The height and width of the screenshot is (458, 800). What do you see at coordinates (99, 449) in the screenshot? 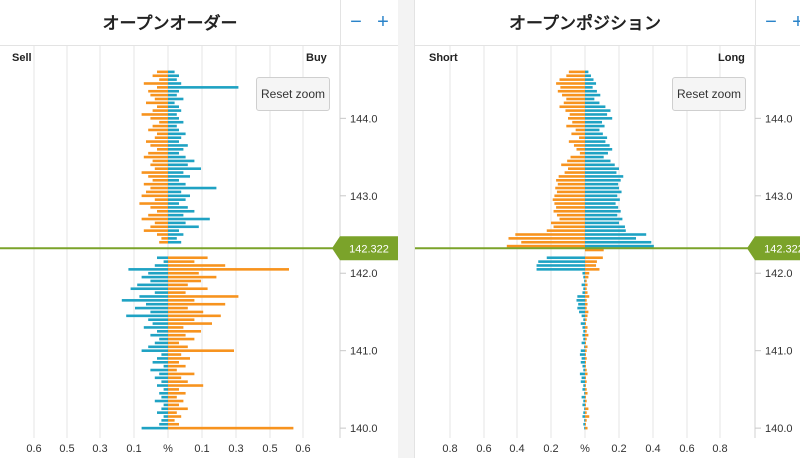
I see `orders-x-tick-label: 0.3` at bounding box center [99, 449].